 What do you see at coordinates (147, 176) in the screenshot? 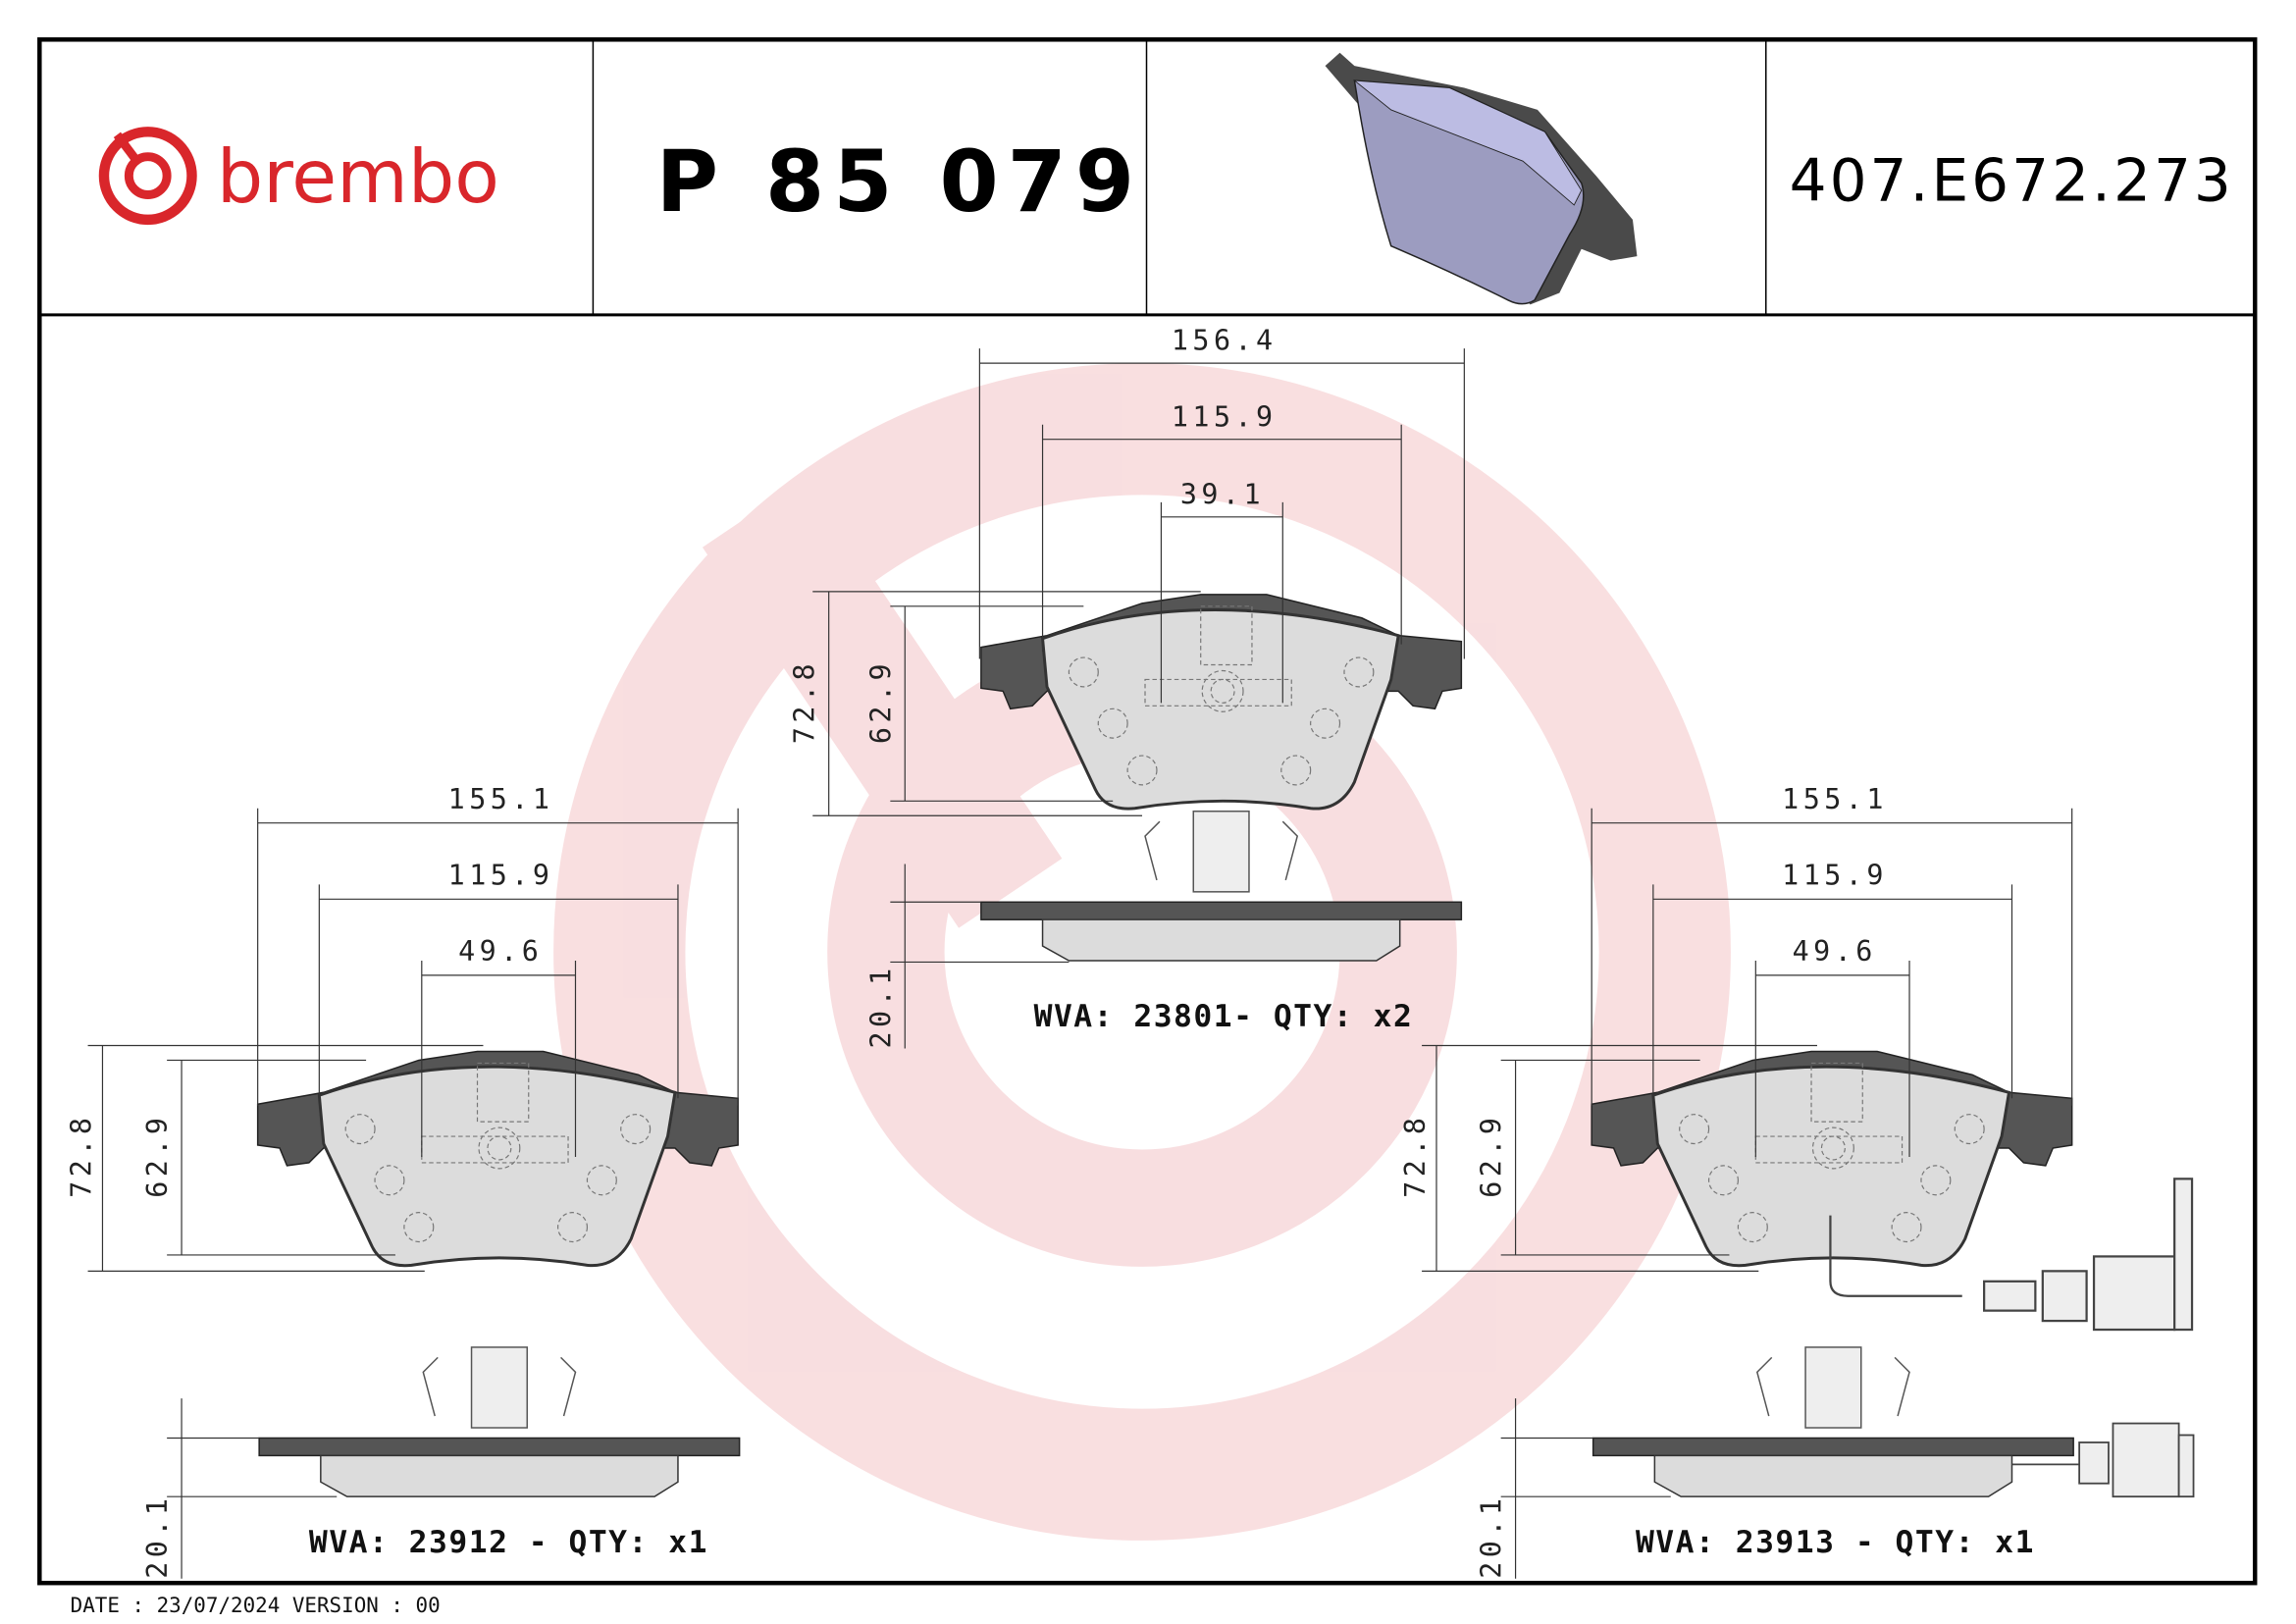
I see `brembo-logo-icon` at bounding box center [147, 176].